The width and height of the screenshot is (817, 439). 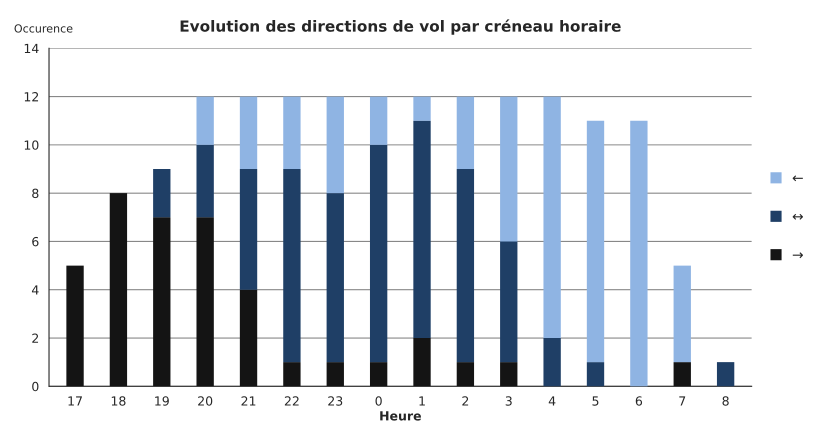 What do you see at coordinates (35, 387) in the screenshot?
I see `y-tick-label: 0` at bounding box center [35, 387].